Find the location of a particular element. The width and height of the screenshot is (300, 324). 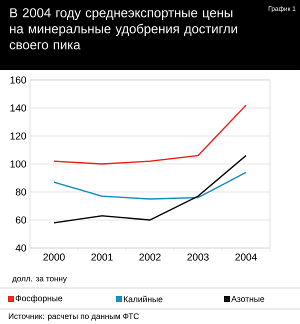

text: Источник: расчеты по данным ФТС is located at coordinates (73, 317).